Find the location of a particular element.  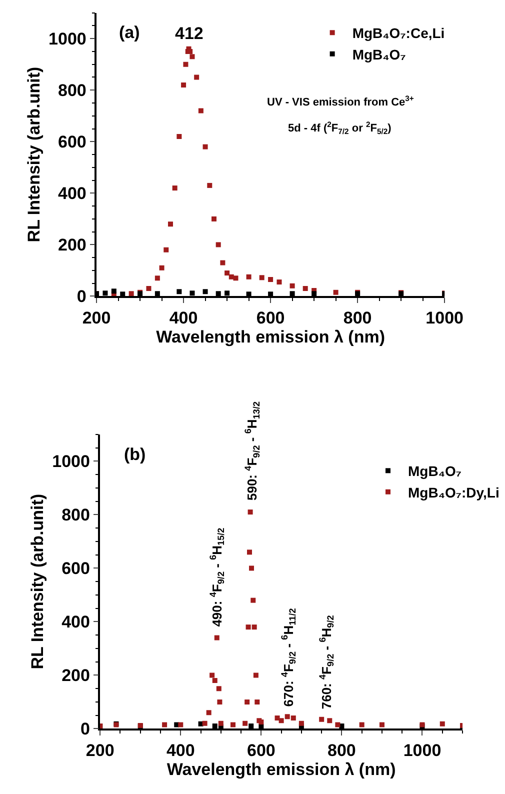

annotation: 412 is located at coordinates (189, 33).